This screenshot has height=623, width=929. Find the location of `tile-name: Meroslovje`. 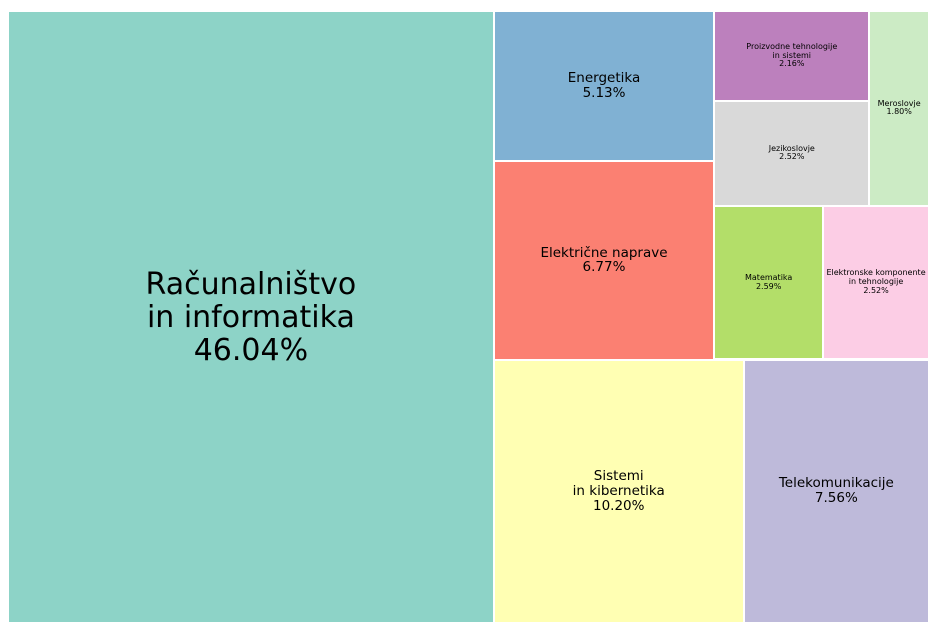

tile-name: Meroslovje is located at coordinates (899, 103).